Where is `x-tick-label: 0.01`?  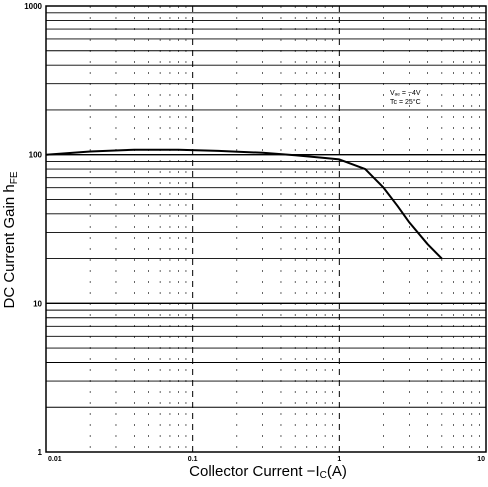
x-tick-label: 0.01 is located at coordinates (55, 459).